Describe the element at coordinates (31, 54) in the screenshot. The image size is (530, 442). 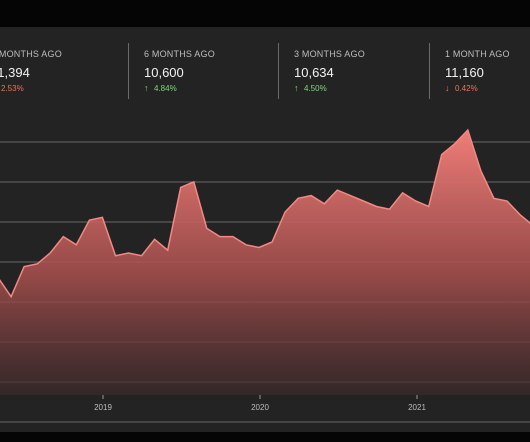
I see `stat-label: 2 MONTHS AGO` at that location.